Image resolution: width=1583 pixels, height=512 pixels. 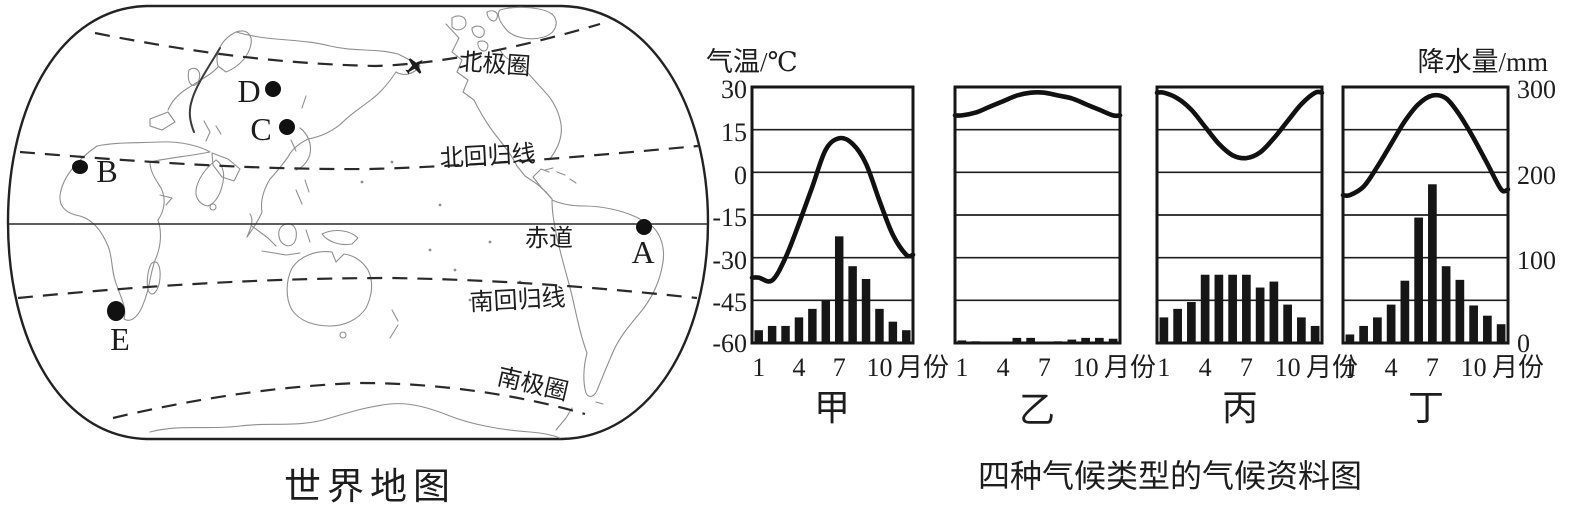 What do you see at coordinates (1170, 476) in the screenshot?
I see `charts-caption: 四种气候类型的气候资料图` at bounding box center [1170, 476].